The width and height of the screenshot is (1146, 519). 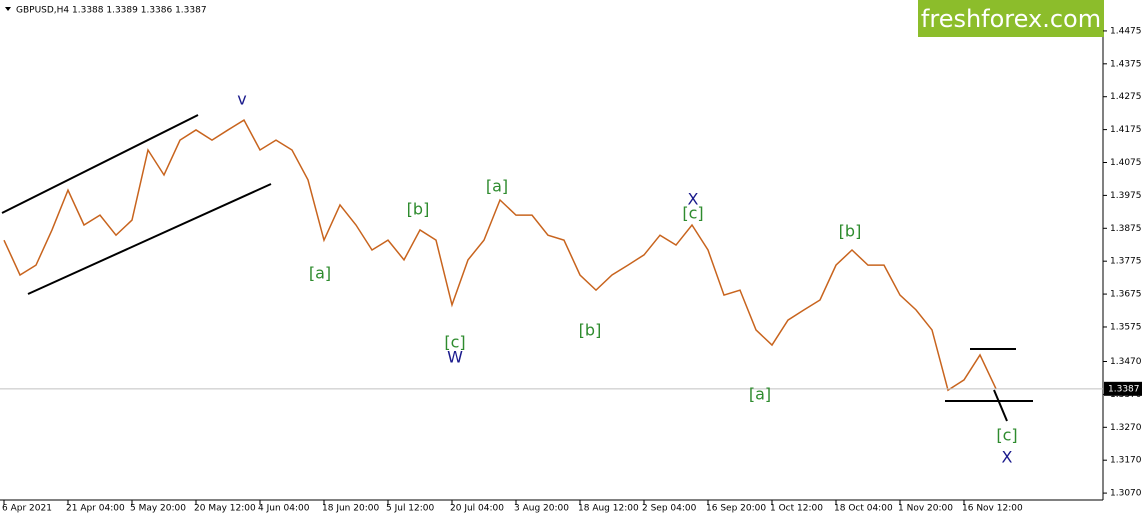 What do you see at coordinates (1126, 494) in the screenshot?
I see `y-tick-label: 1.3070` at bounding box center [1126, 494].